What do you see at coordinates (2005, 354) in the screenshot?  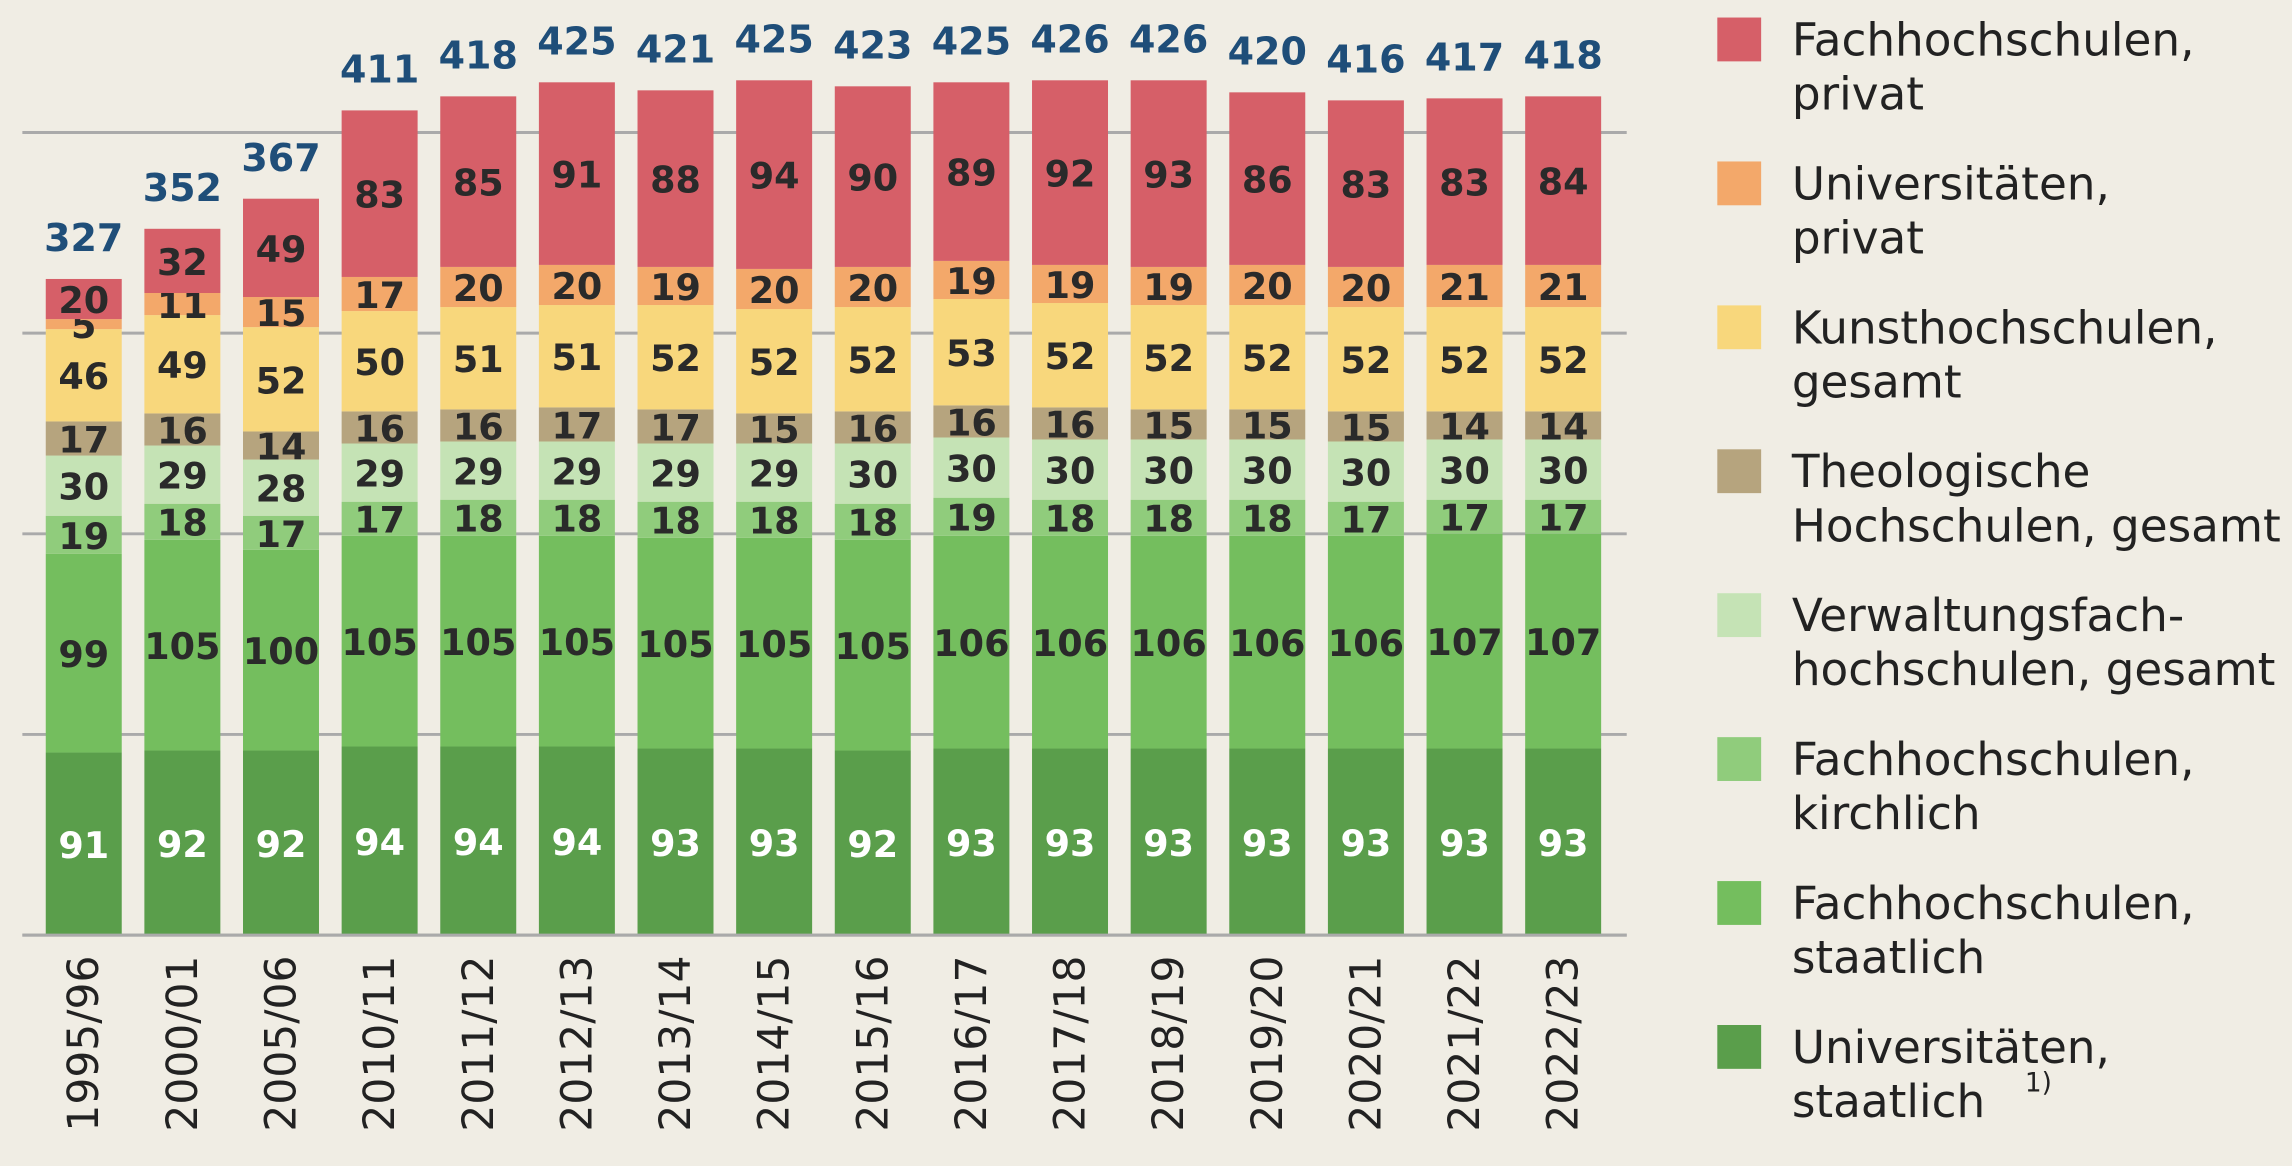 I see `legend-label: Kunsthochschulen, gesamt` at bounding box center [2005, 354].